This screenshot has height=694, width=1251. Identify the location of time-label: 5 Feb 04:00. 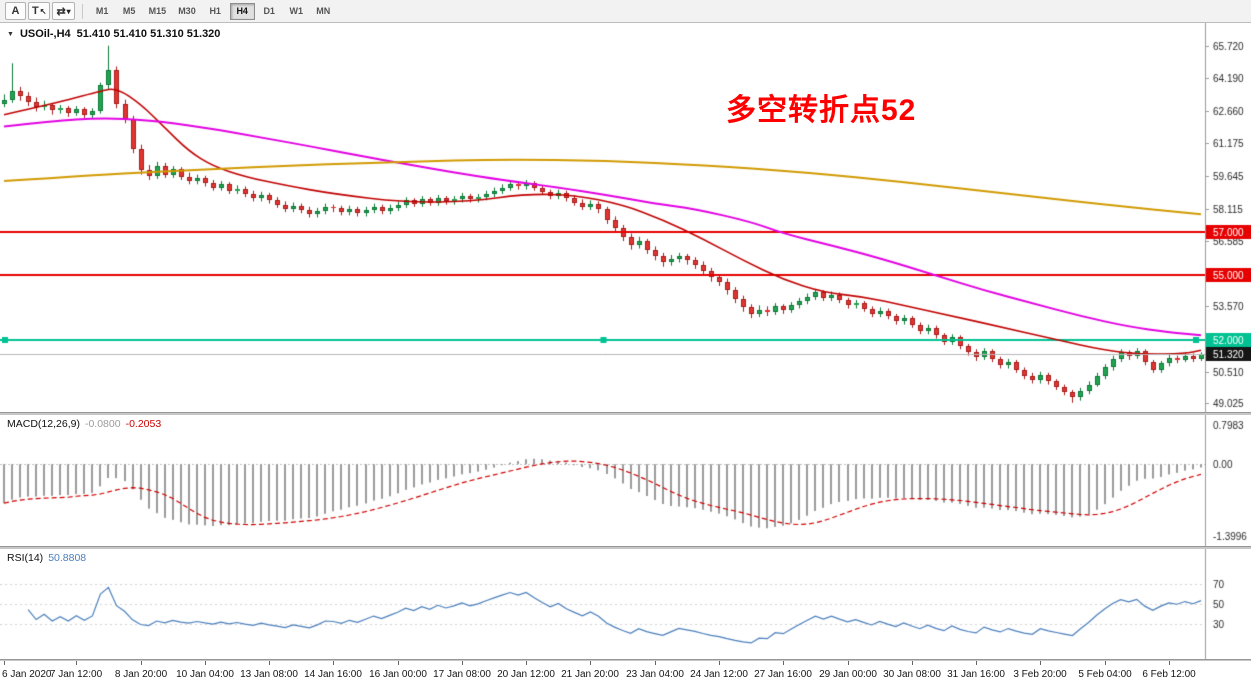
(1105, 674).